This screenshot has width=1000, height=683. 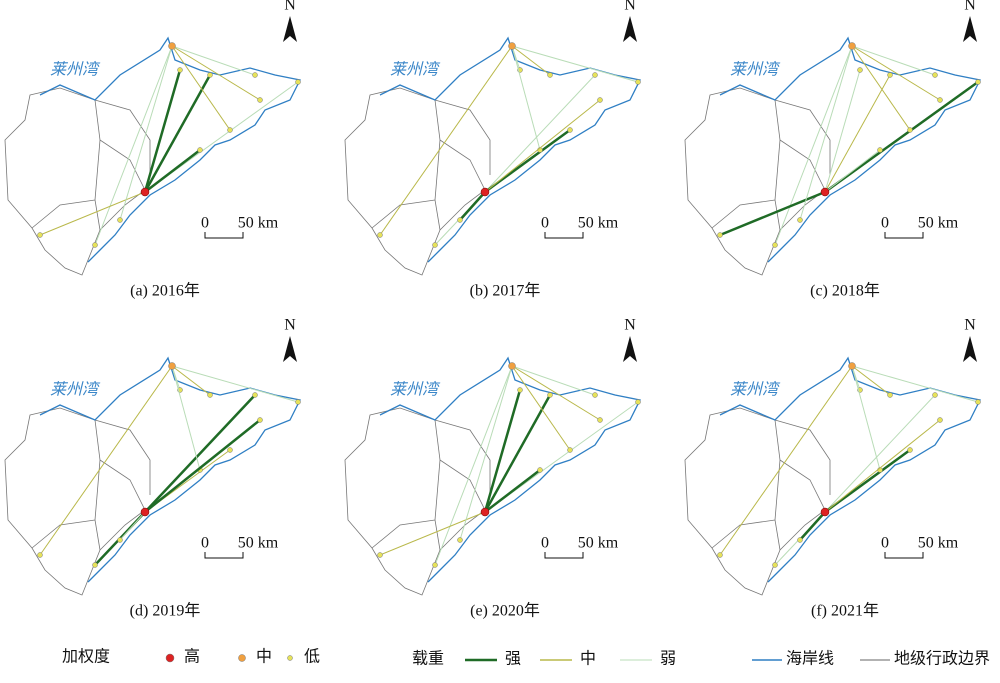 What do you see at coordinates (845, 611) in the screenshot?
I see `panel-caption: (f) 2021年` at bounding box center [845, 611].